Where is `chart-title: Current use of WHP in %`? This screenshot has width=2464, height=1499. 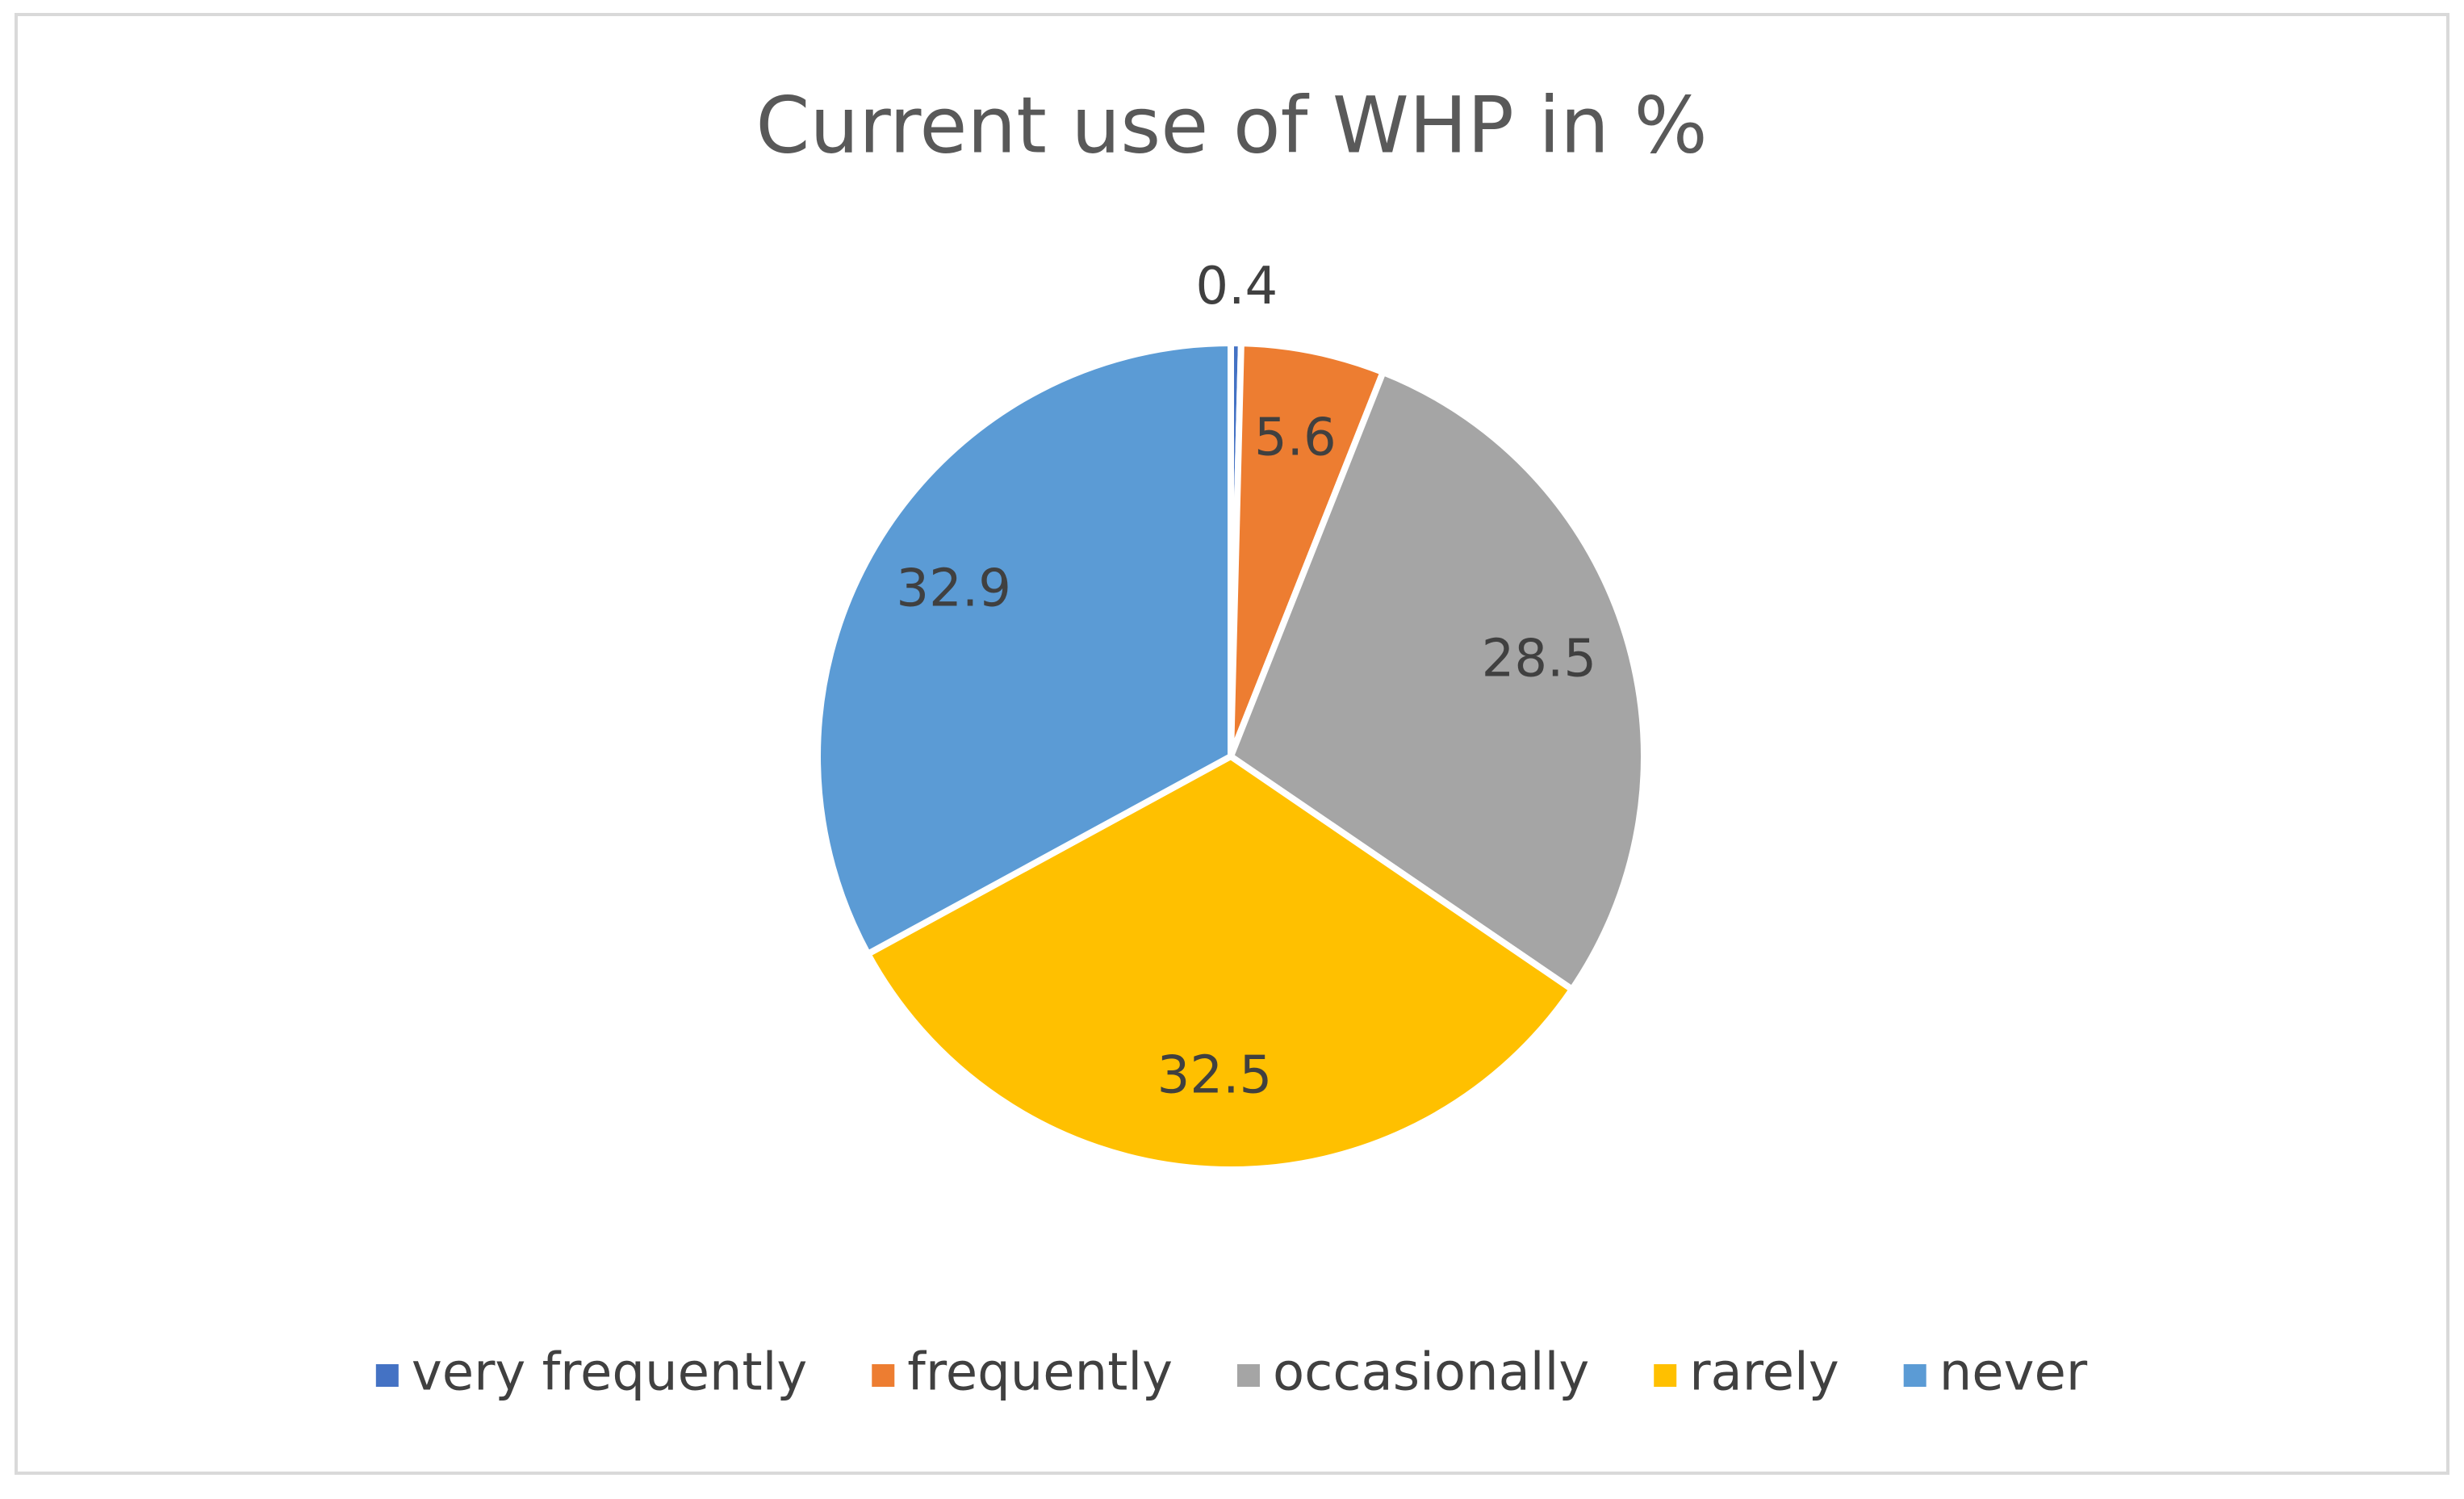 chart-title: Current use of WHP in % is located at coordinates (1231, 125).